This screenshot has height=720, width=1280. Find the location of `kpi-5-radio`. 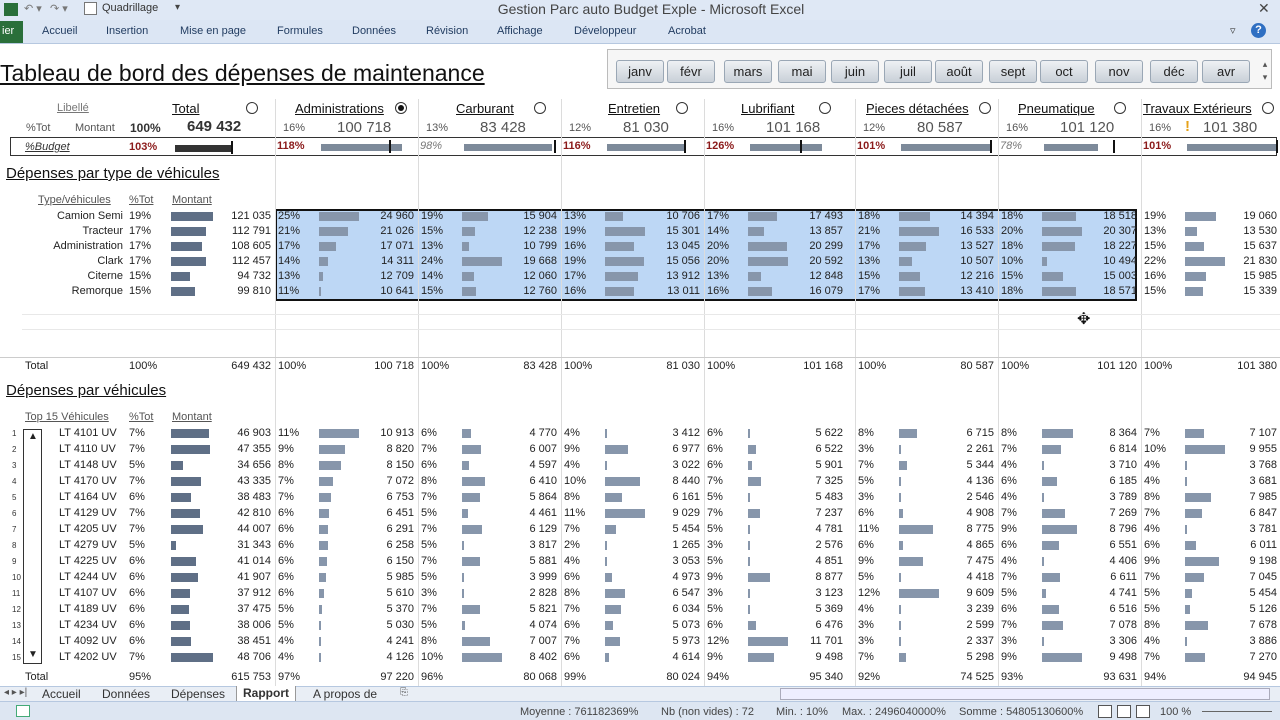

kpi-5-radio is located at coordinates (1120, 108).